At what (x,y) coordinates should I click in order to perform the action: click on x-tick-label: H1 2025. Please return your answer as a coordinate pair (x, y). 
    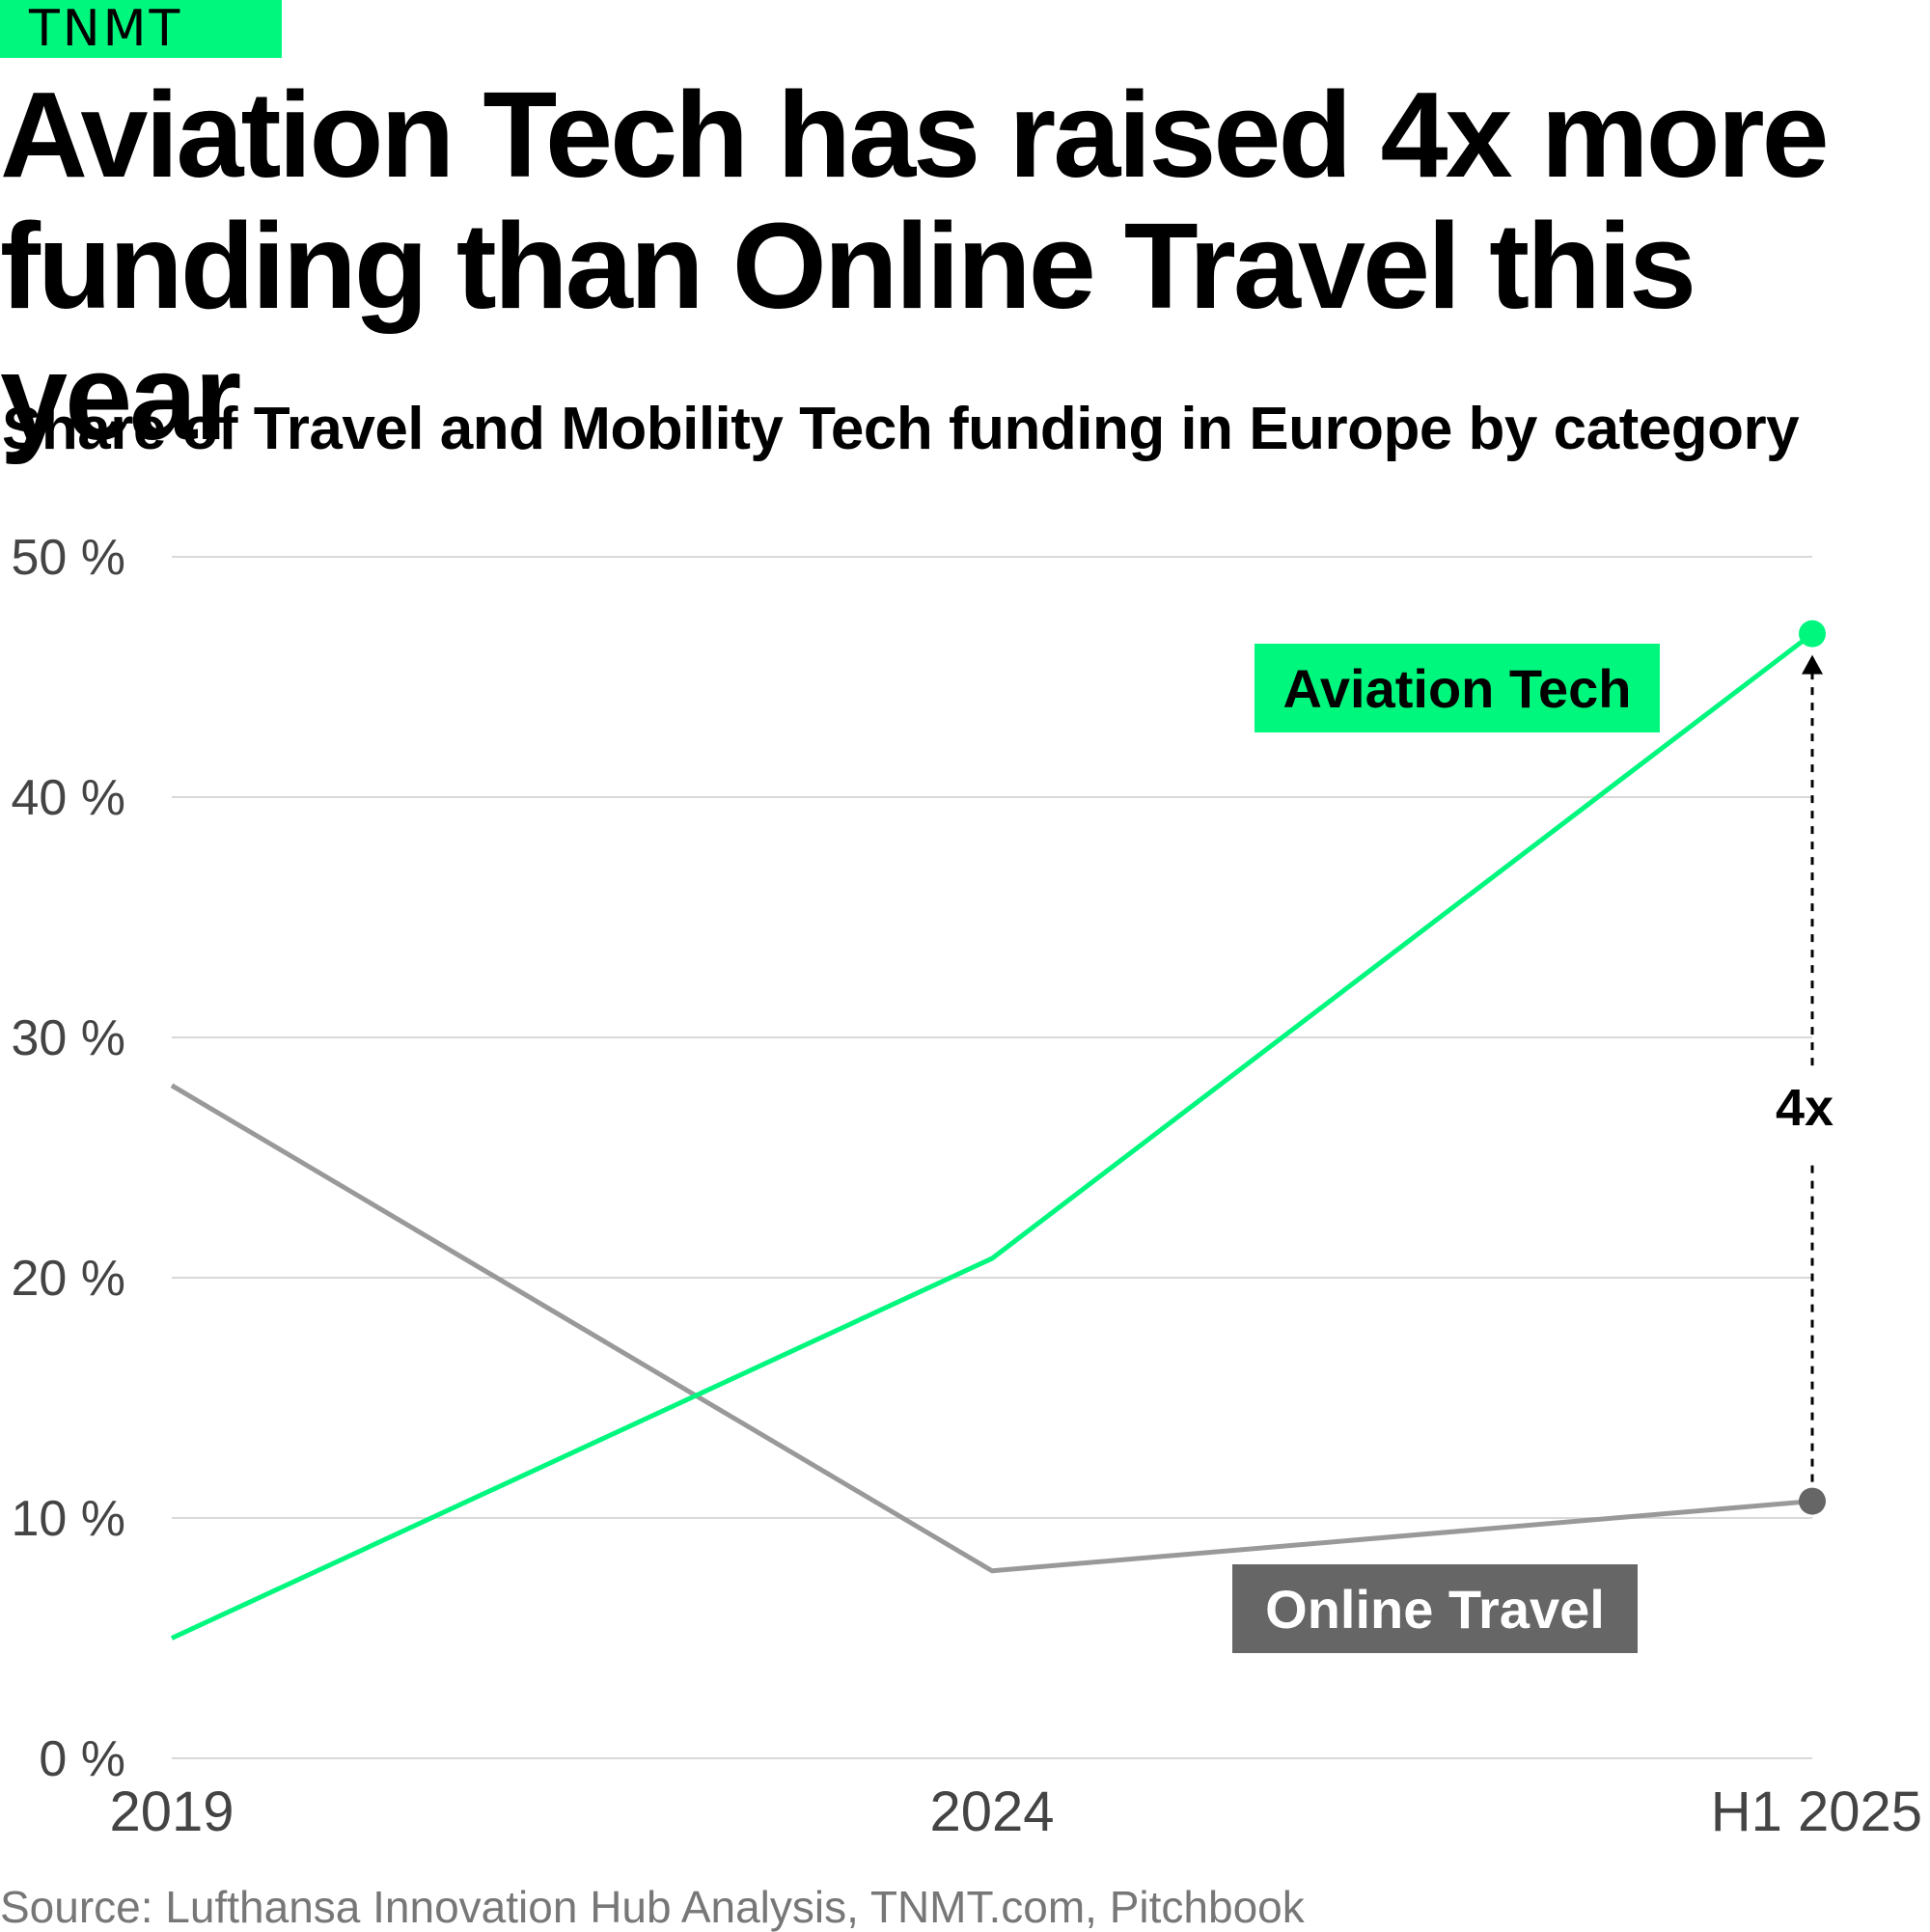
    Looking at the image, I should click on (1816, 1811).